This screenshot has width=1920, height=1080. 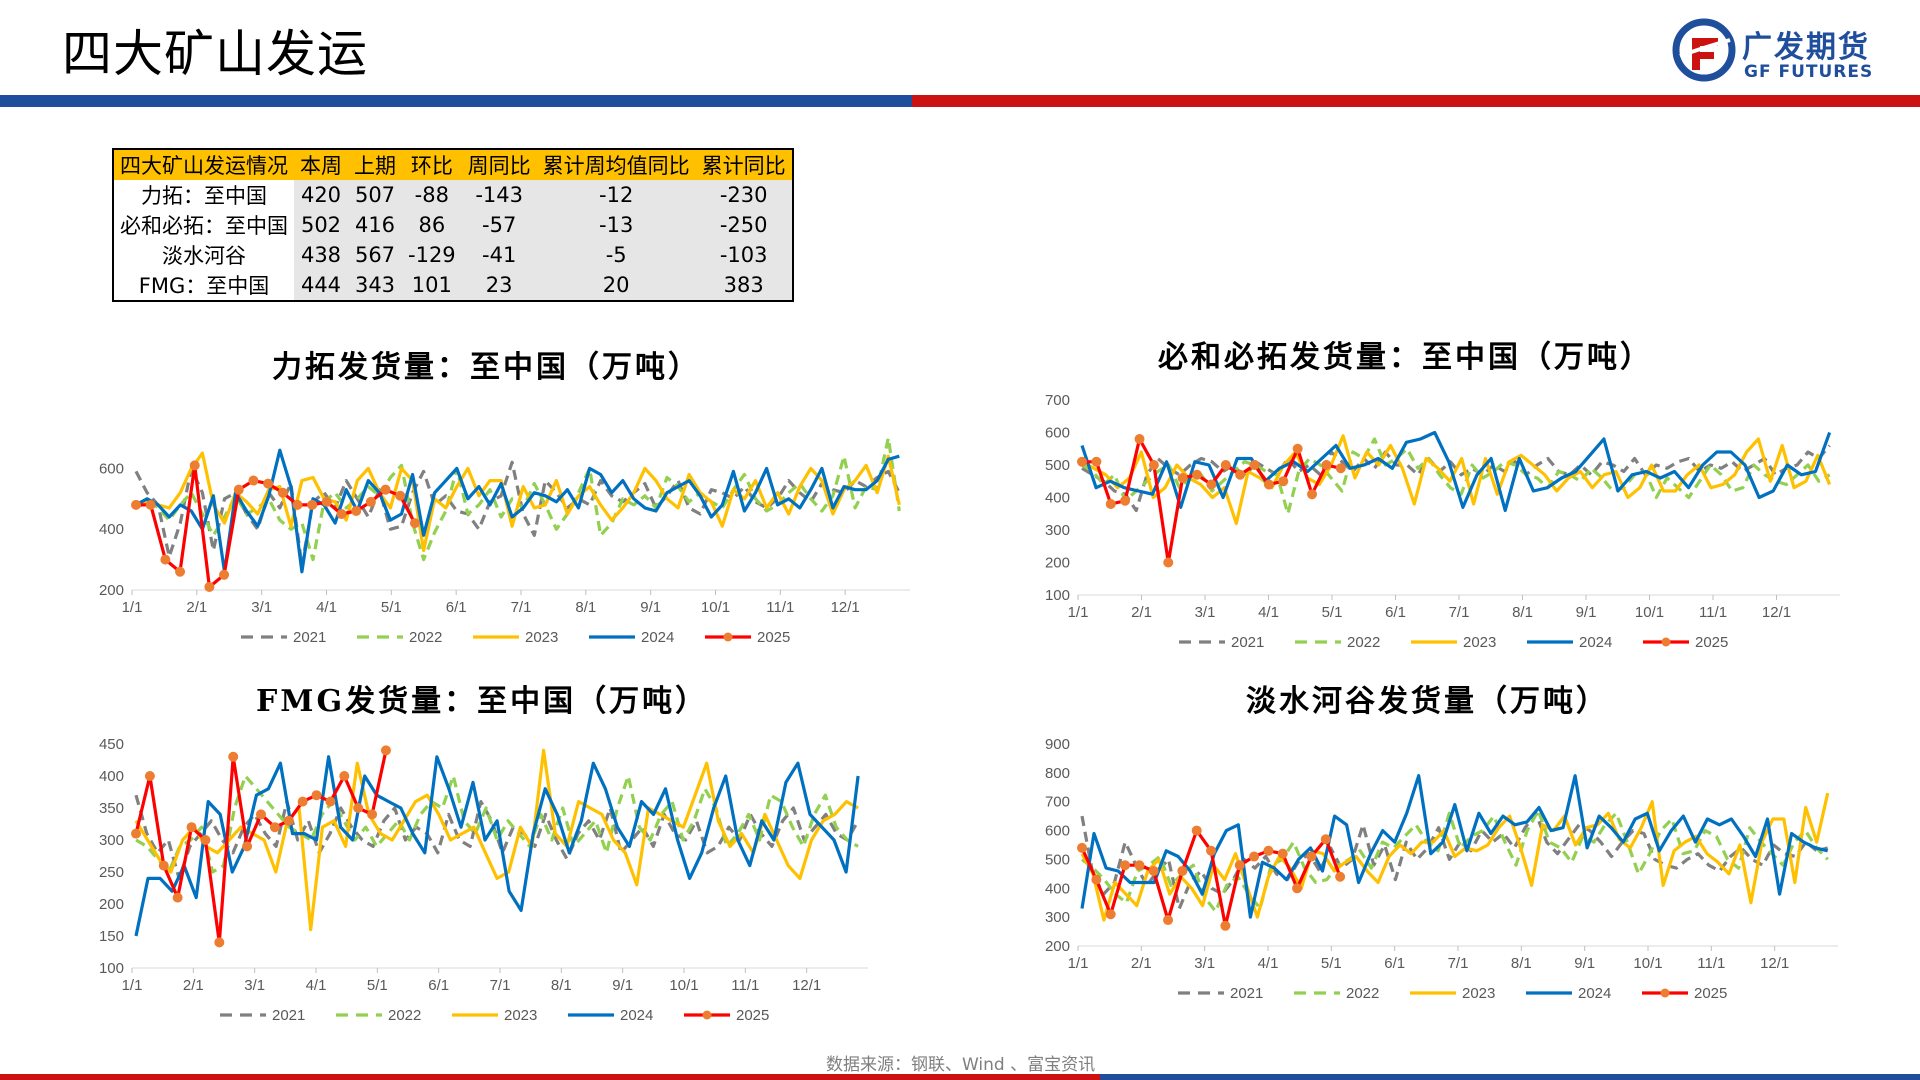 I want to click on y-tick-label: 700, so click(x=1057, y=400).